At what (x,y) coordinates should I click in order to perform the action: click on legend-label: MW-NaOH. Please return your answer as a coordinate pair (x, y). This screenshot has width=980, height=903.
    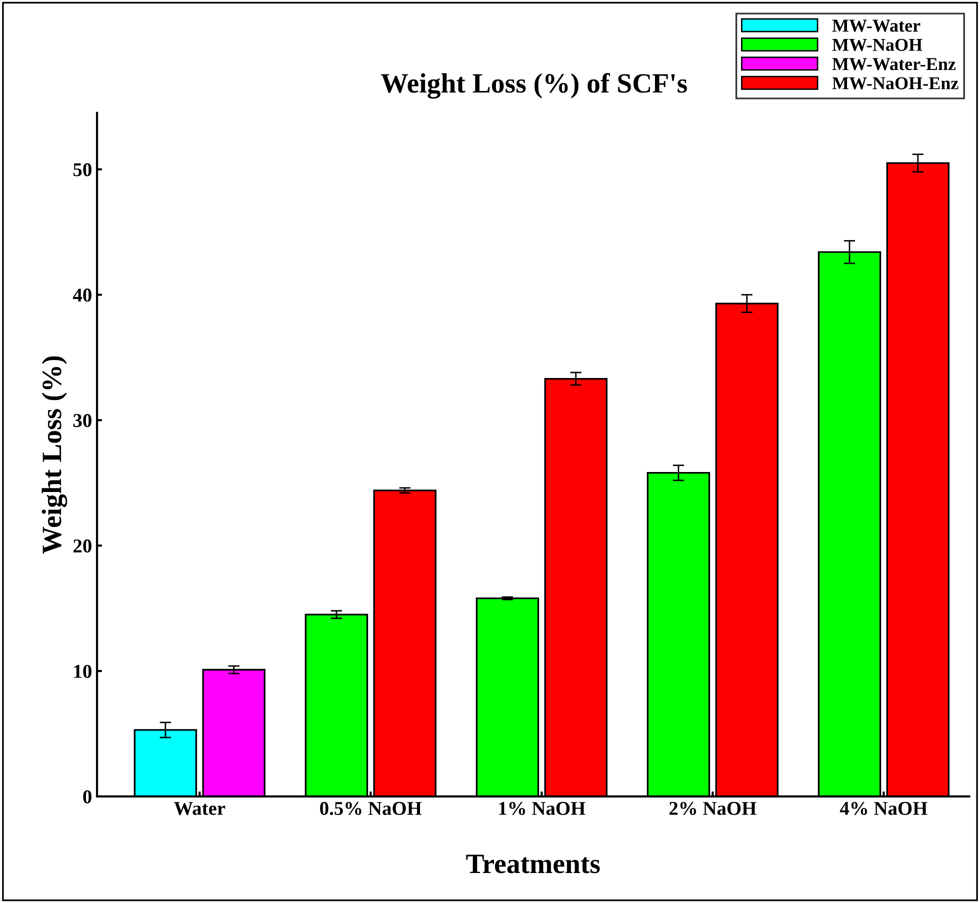
    Looking at the image, I should click on (877, 45).